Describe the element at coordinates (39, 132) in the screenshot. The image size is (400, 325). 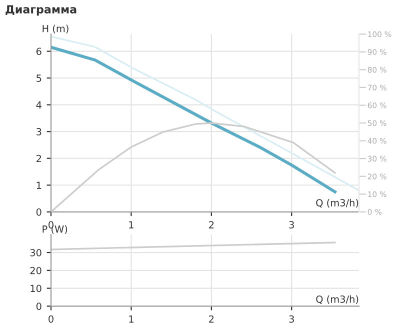
I see `y-tick-label: 3` at that location.